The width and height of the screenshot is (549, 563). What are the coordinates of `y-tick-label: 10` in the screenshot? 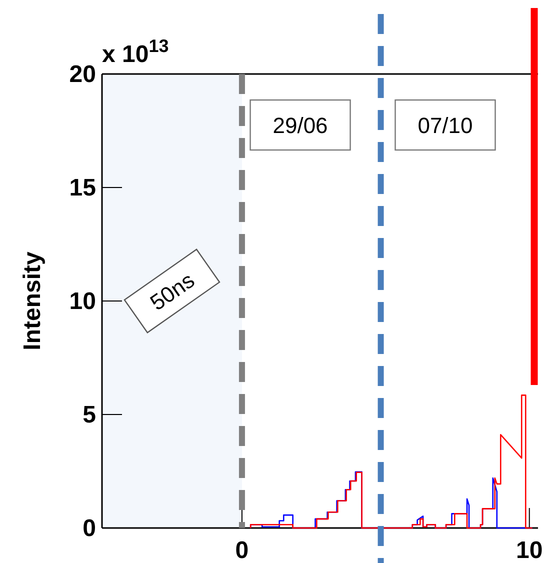 It's located at (82, 301).